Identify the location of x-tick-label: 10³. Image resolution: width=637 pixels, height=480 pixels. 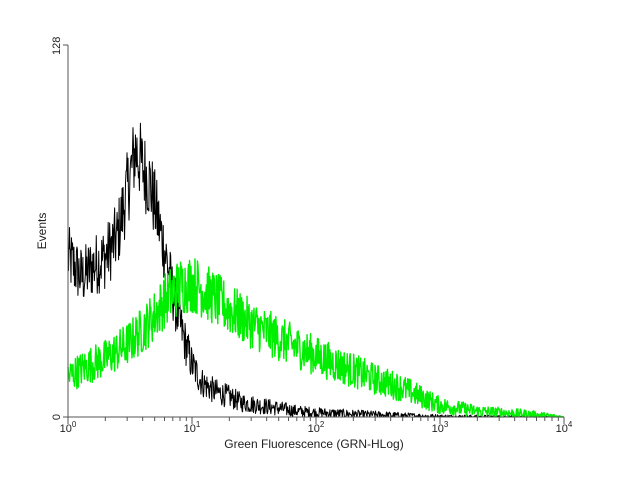
(440, 427).